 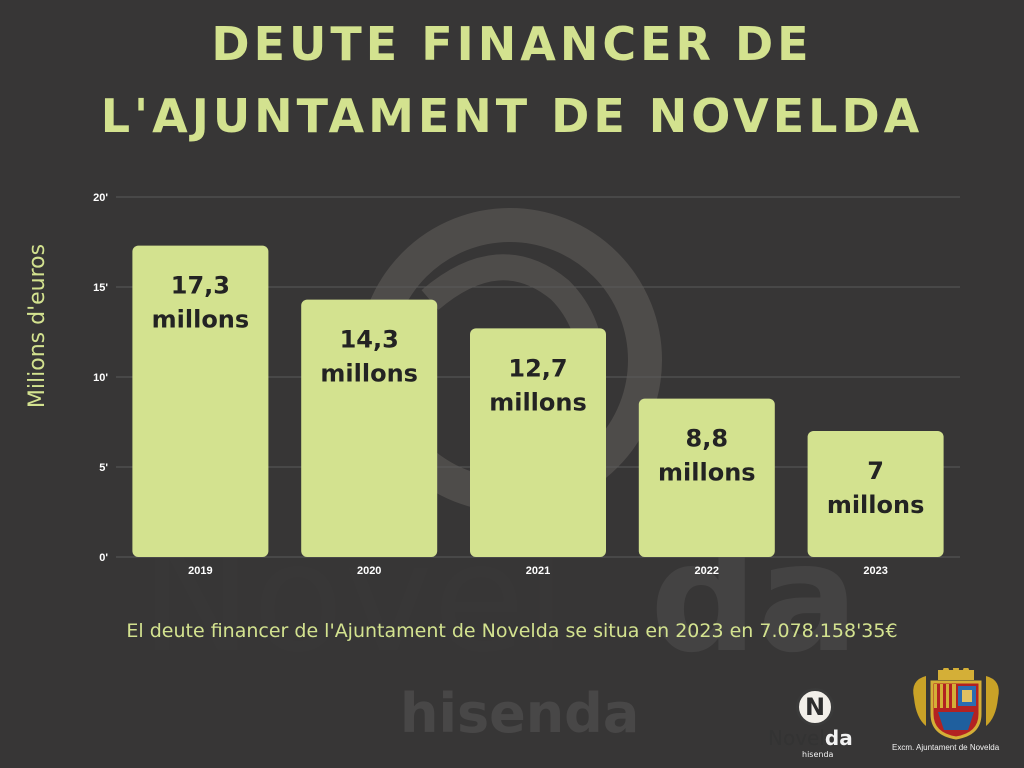 I want to click on bar-2021, so click(x=538, y=442).